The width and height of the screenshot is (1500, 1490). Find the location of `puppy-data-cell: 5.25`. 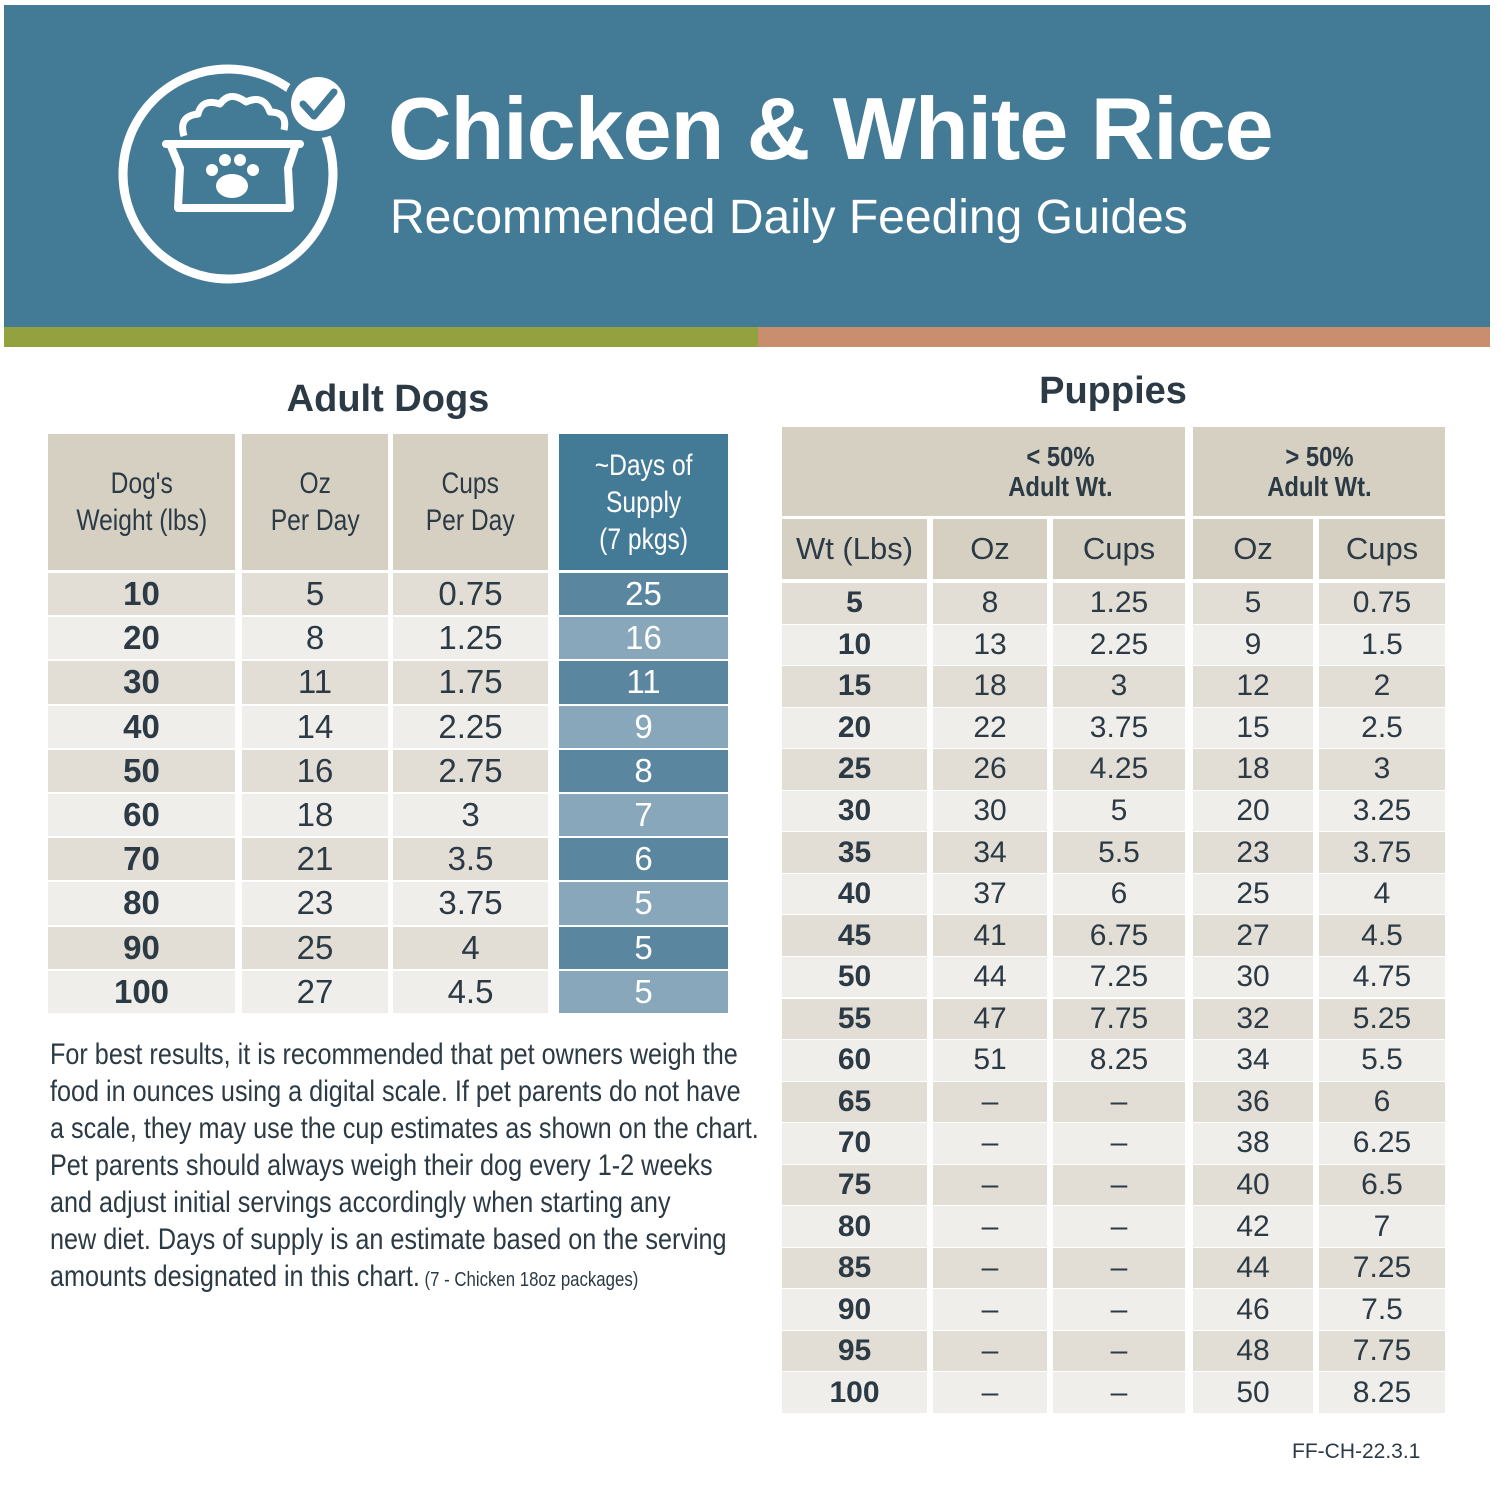

puppy-data-cell: 5.25 is located at coordinates (1382, 1019).